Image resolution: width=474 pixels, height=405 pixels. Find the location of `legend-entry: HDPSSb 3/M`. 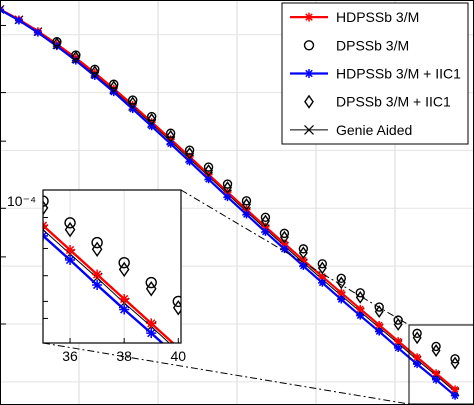

legend-entry: HDPSSb 3/M is located at coordinates (377, 17).